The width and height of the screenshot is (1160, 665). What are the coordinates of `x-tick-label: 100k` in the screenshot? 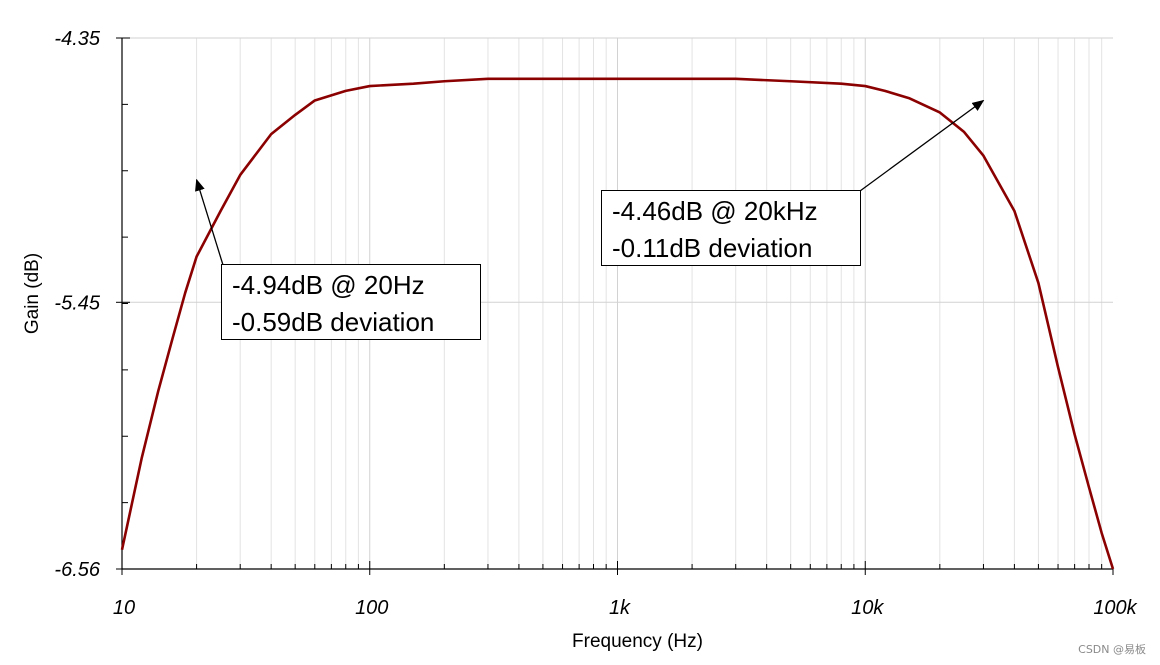 It's located at (1115, 608).